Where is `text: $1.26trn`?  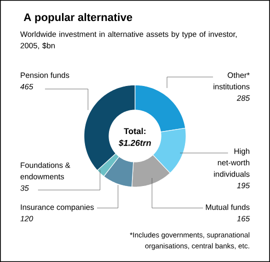
text: $1.26trn is located at coordinates (134, 143).